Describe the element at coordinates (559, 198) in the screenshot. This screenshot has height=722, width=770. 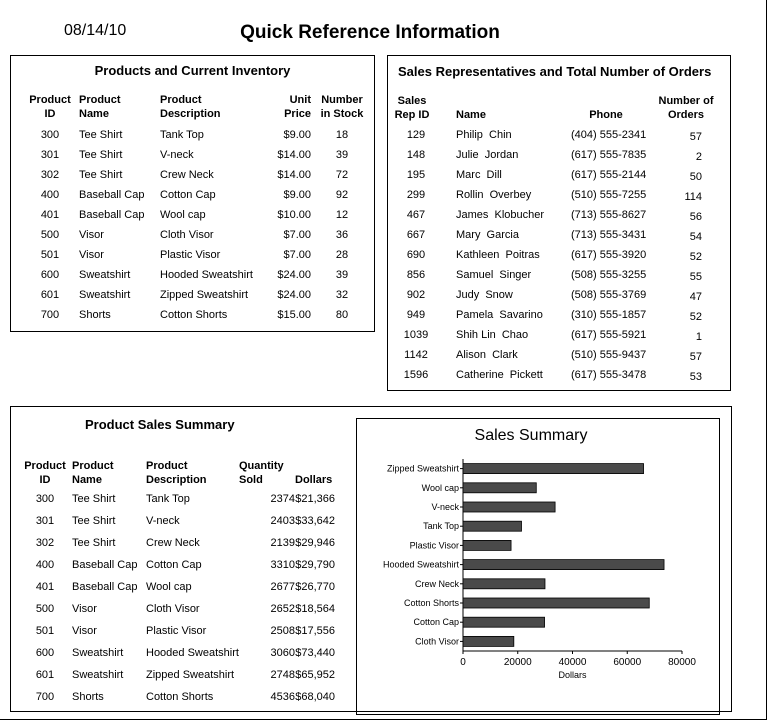
I see `table-row: 299 Rollin Overbey (510) 555-7255 114` at that location.